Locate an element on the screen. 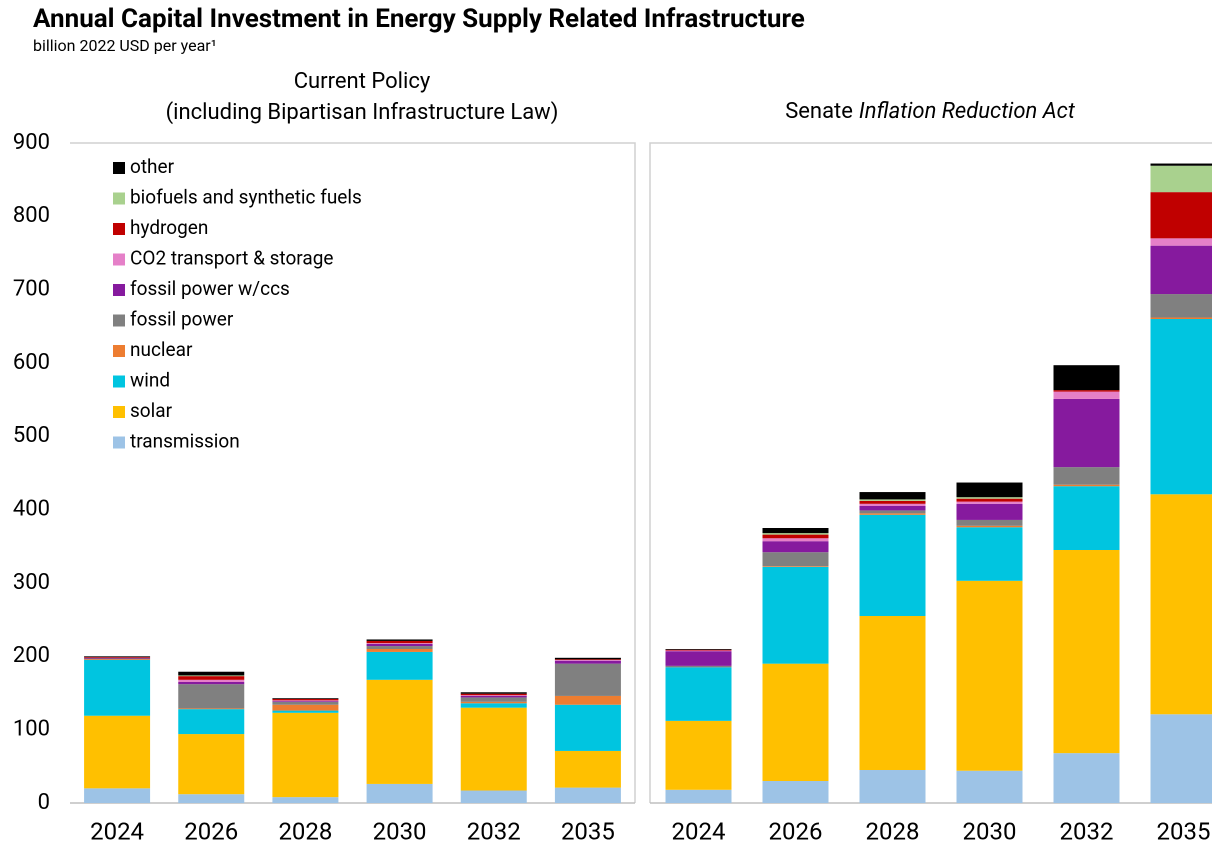  y-tick-label: 0 is located at coordinates (44, 802).